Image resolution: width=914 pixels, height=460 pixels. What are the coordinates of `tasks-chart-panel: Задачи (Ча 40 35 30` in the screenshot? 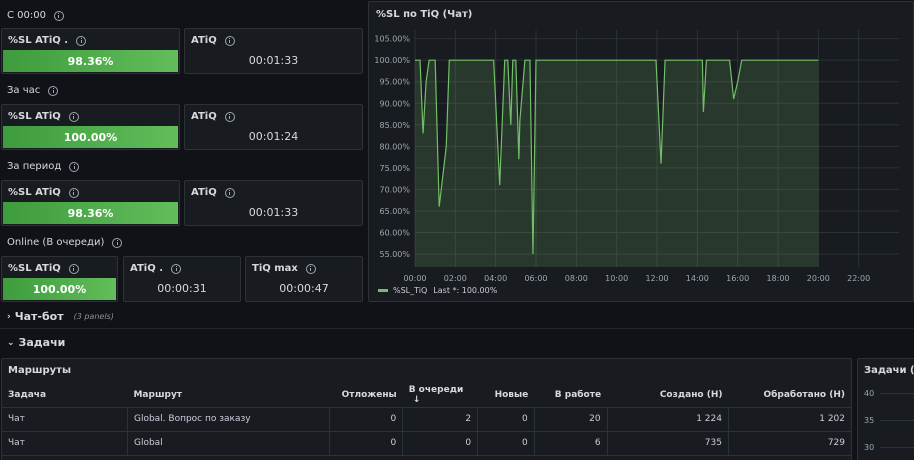 It's located at (885, 409).